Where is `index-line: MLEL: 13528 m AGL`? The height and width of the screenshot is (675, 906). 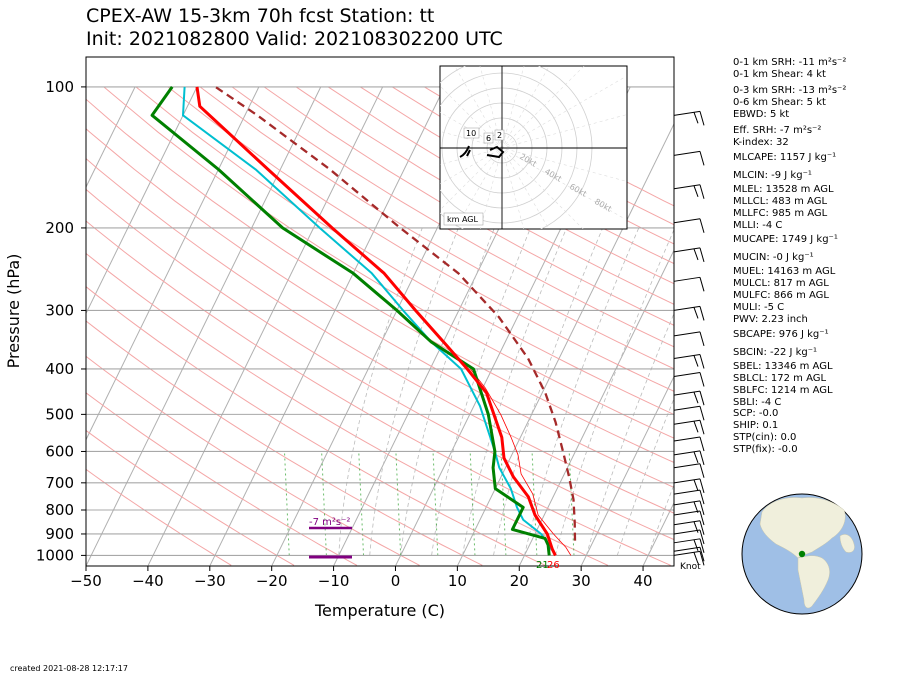
index-line: MLEL: 13528 m AGL is located at coordinates (783, 189).